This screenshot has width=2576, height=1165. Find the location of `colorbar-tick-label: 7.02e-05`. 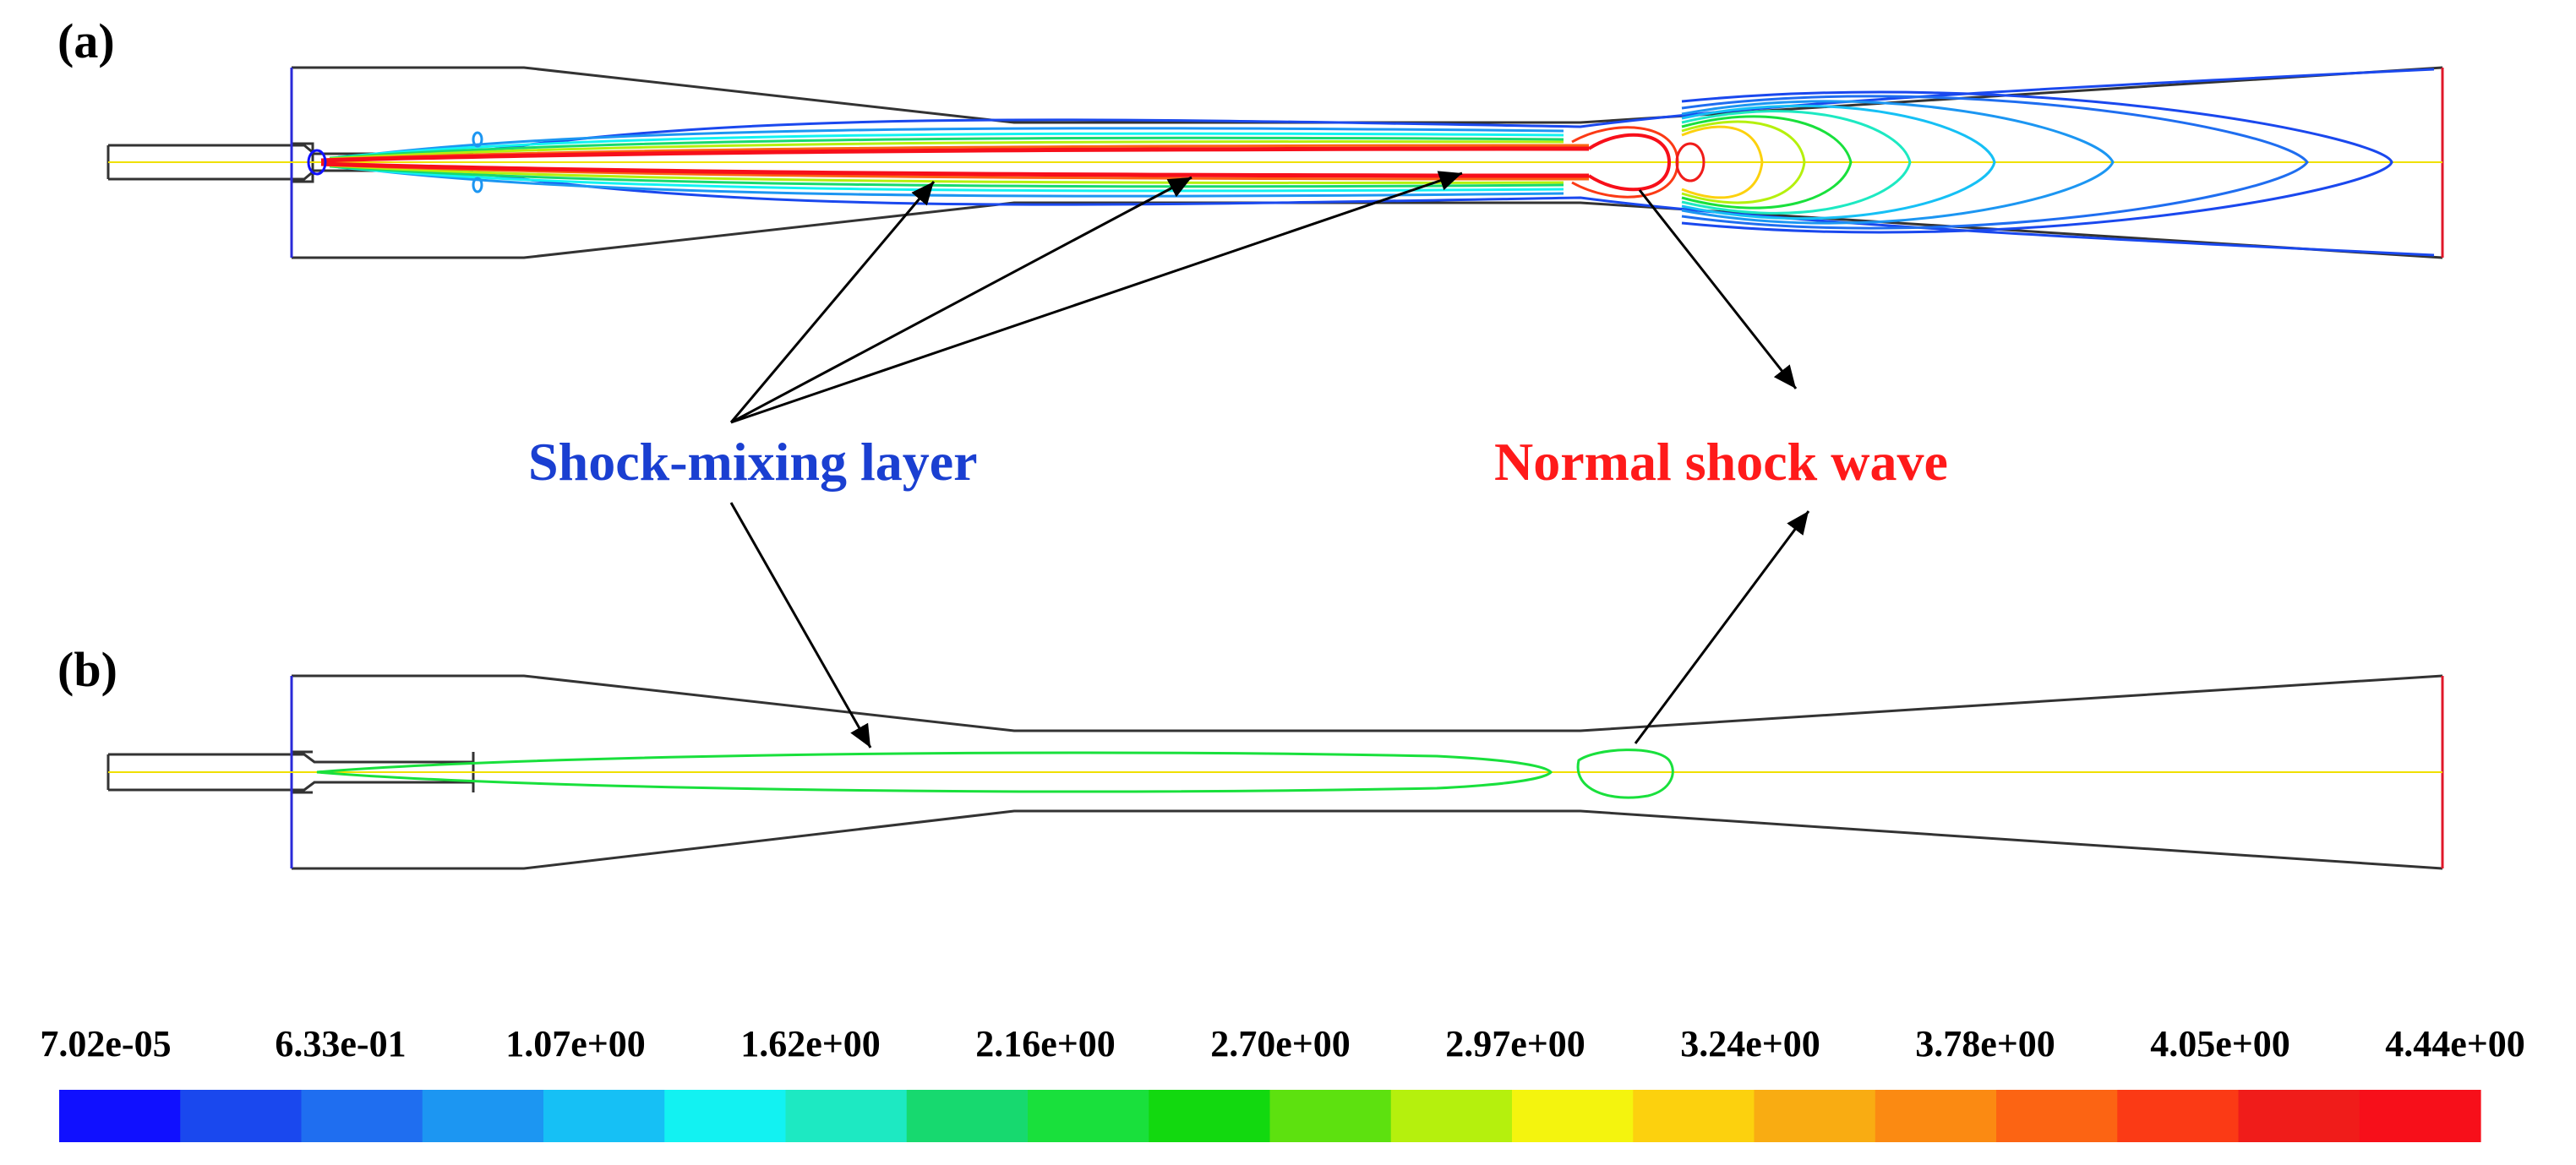

colorbar-tick-label: 7.02e-05 is located at coordinates (105, 1043).